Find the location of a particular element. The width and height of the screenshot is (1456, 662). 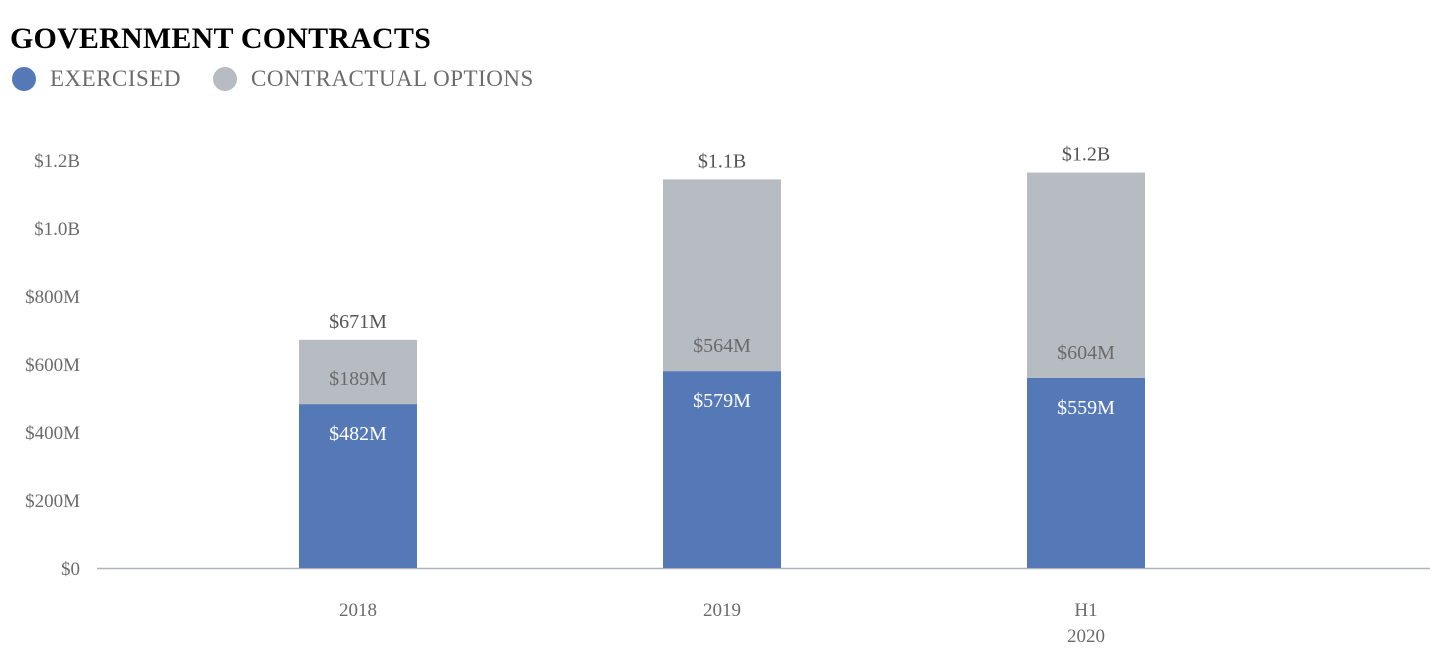

y-tick-label: $1.2B is located at coordinates (57, 161).